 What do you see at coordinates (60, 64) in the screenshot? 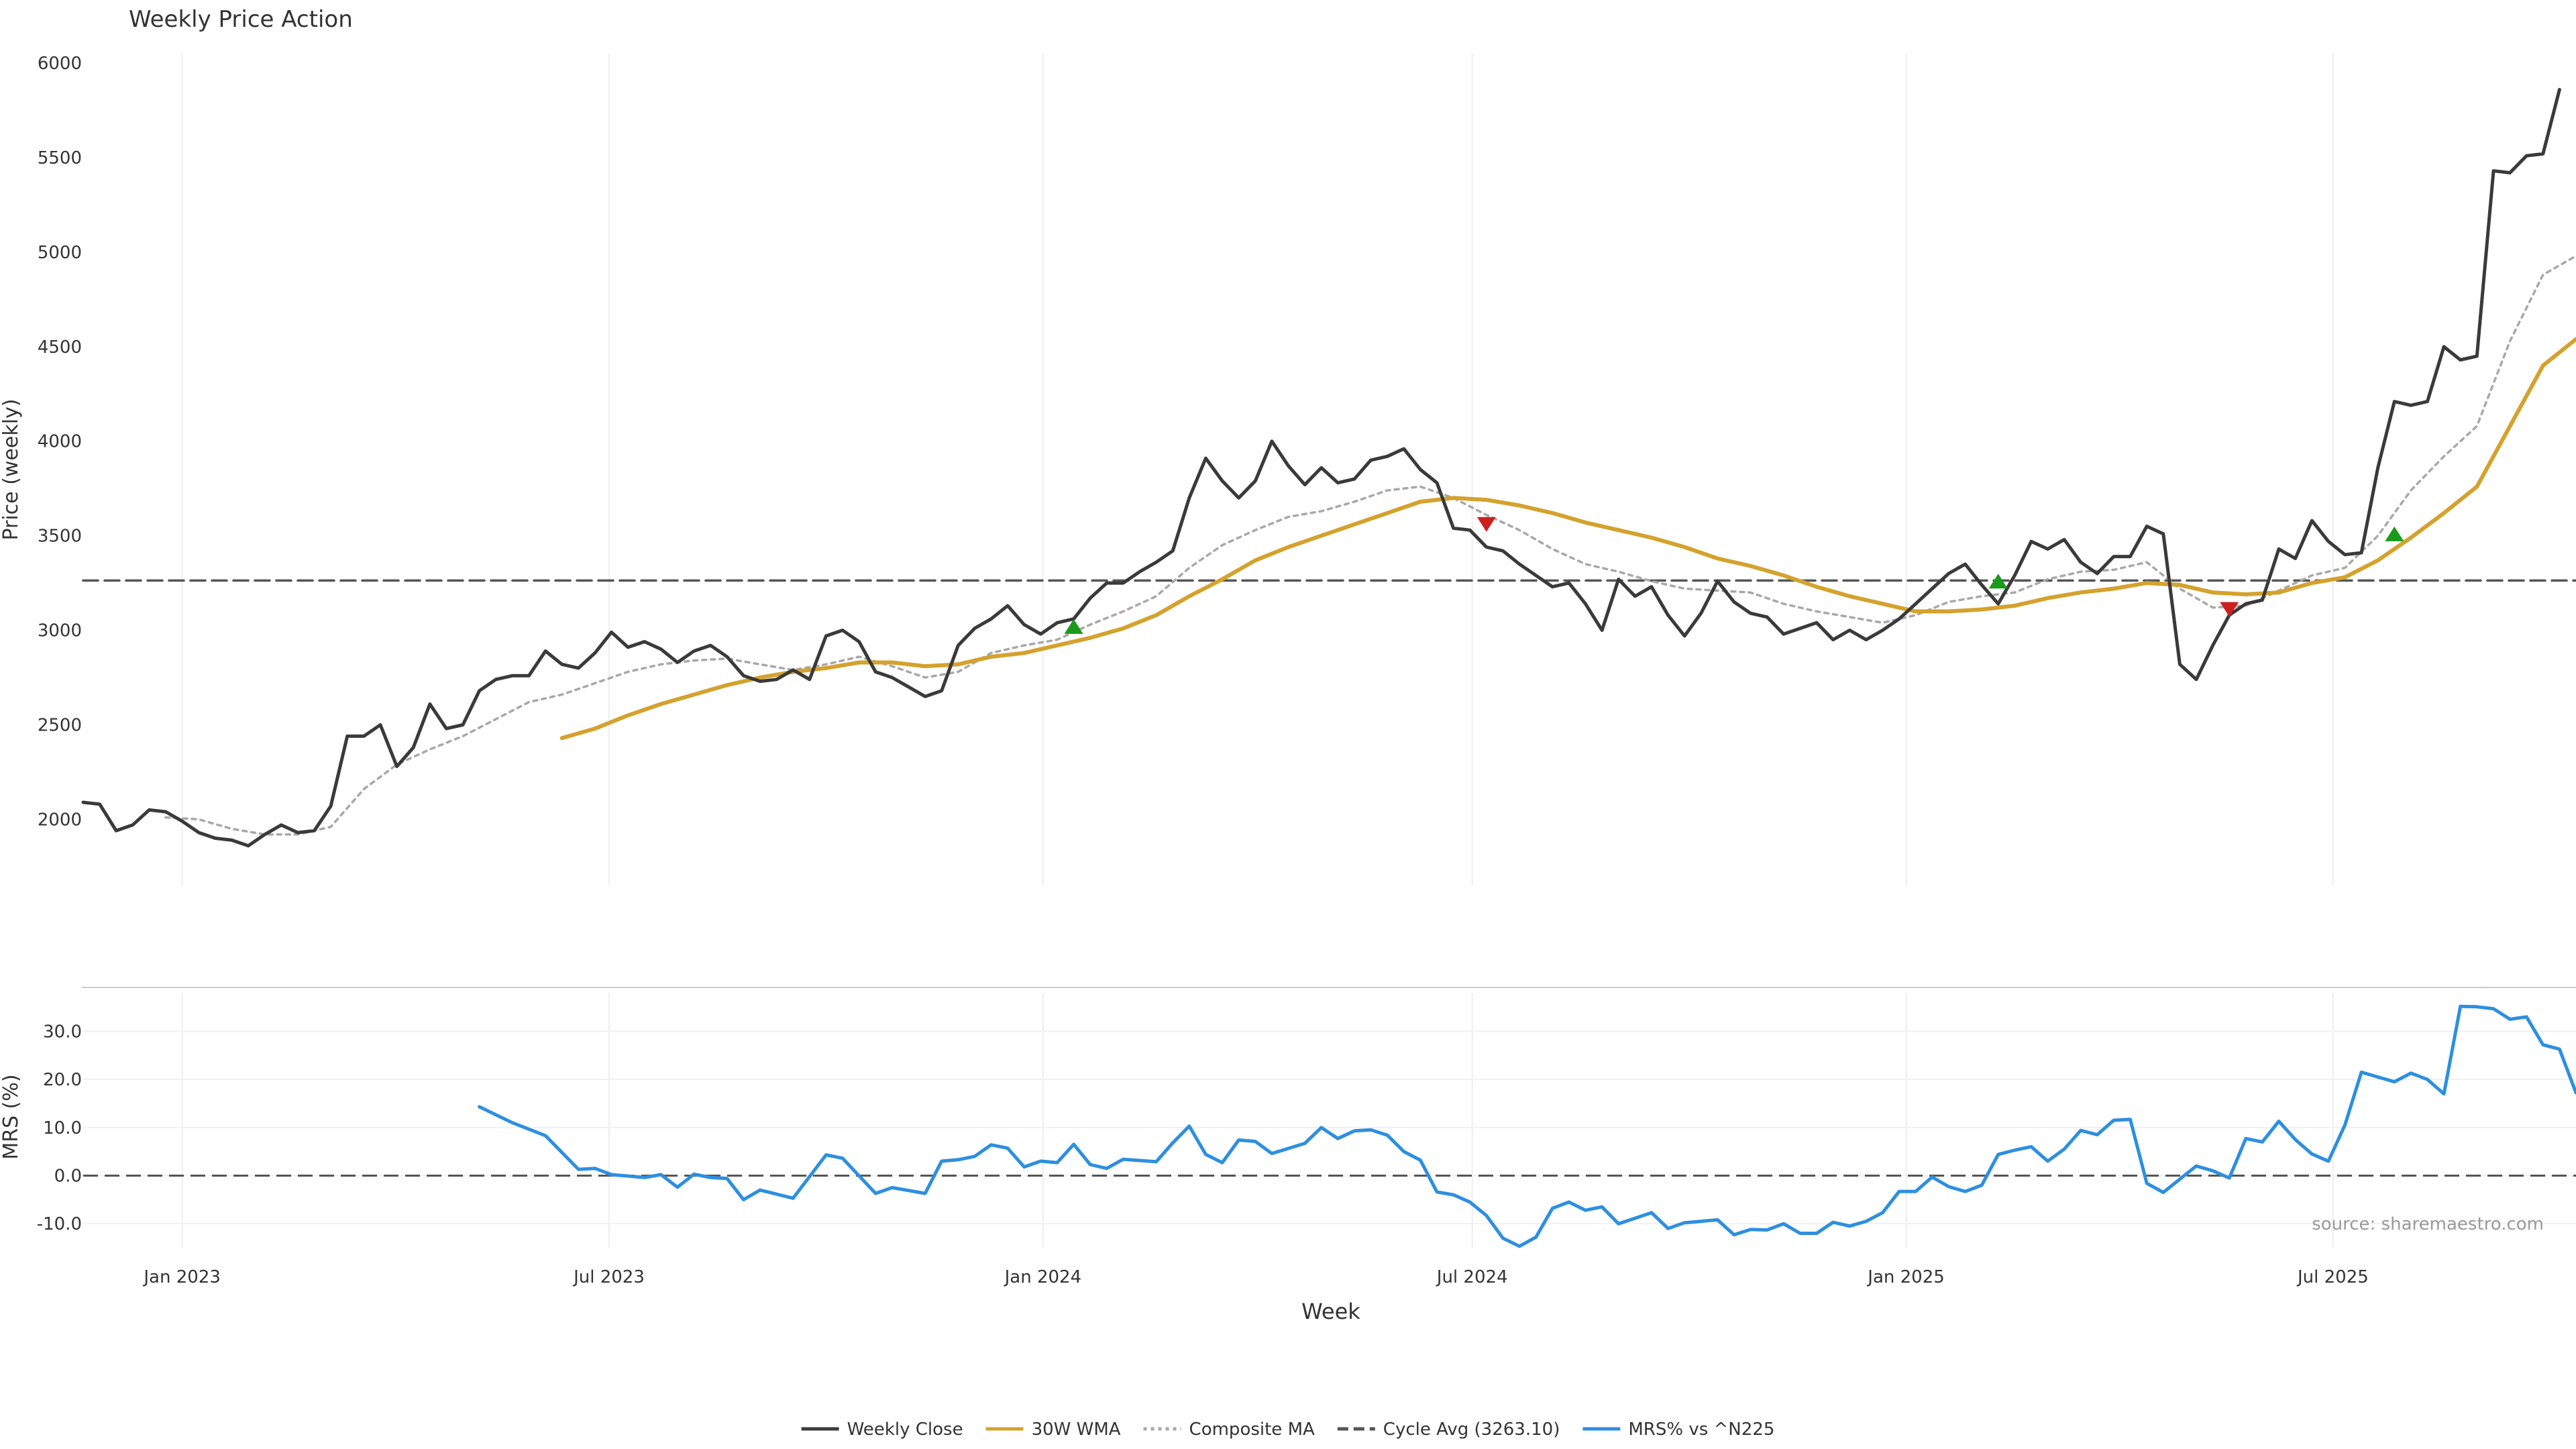
I see `price-y-tick-label: 6000` at bounding box center [60, 64].